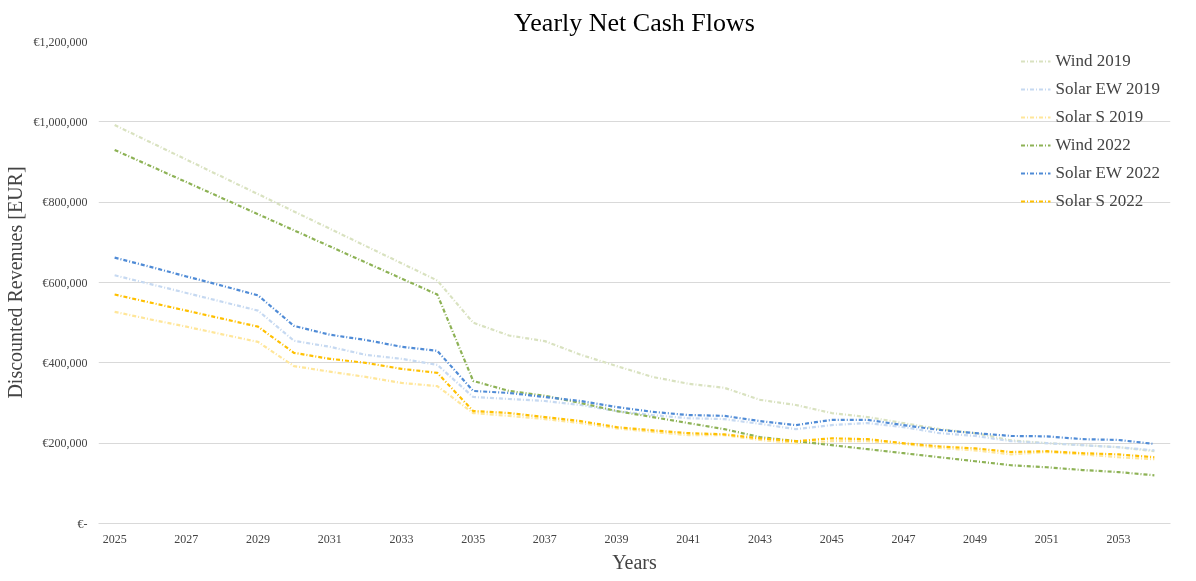 The height and width of the screenshot is (581, 1196). What do you see at coordinates (401, 538) in the screenshot?
I see `x-tick-label: 2033` at bounding box center [401, 538].